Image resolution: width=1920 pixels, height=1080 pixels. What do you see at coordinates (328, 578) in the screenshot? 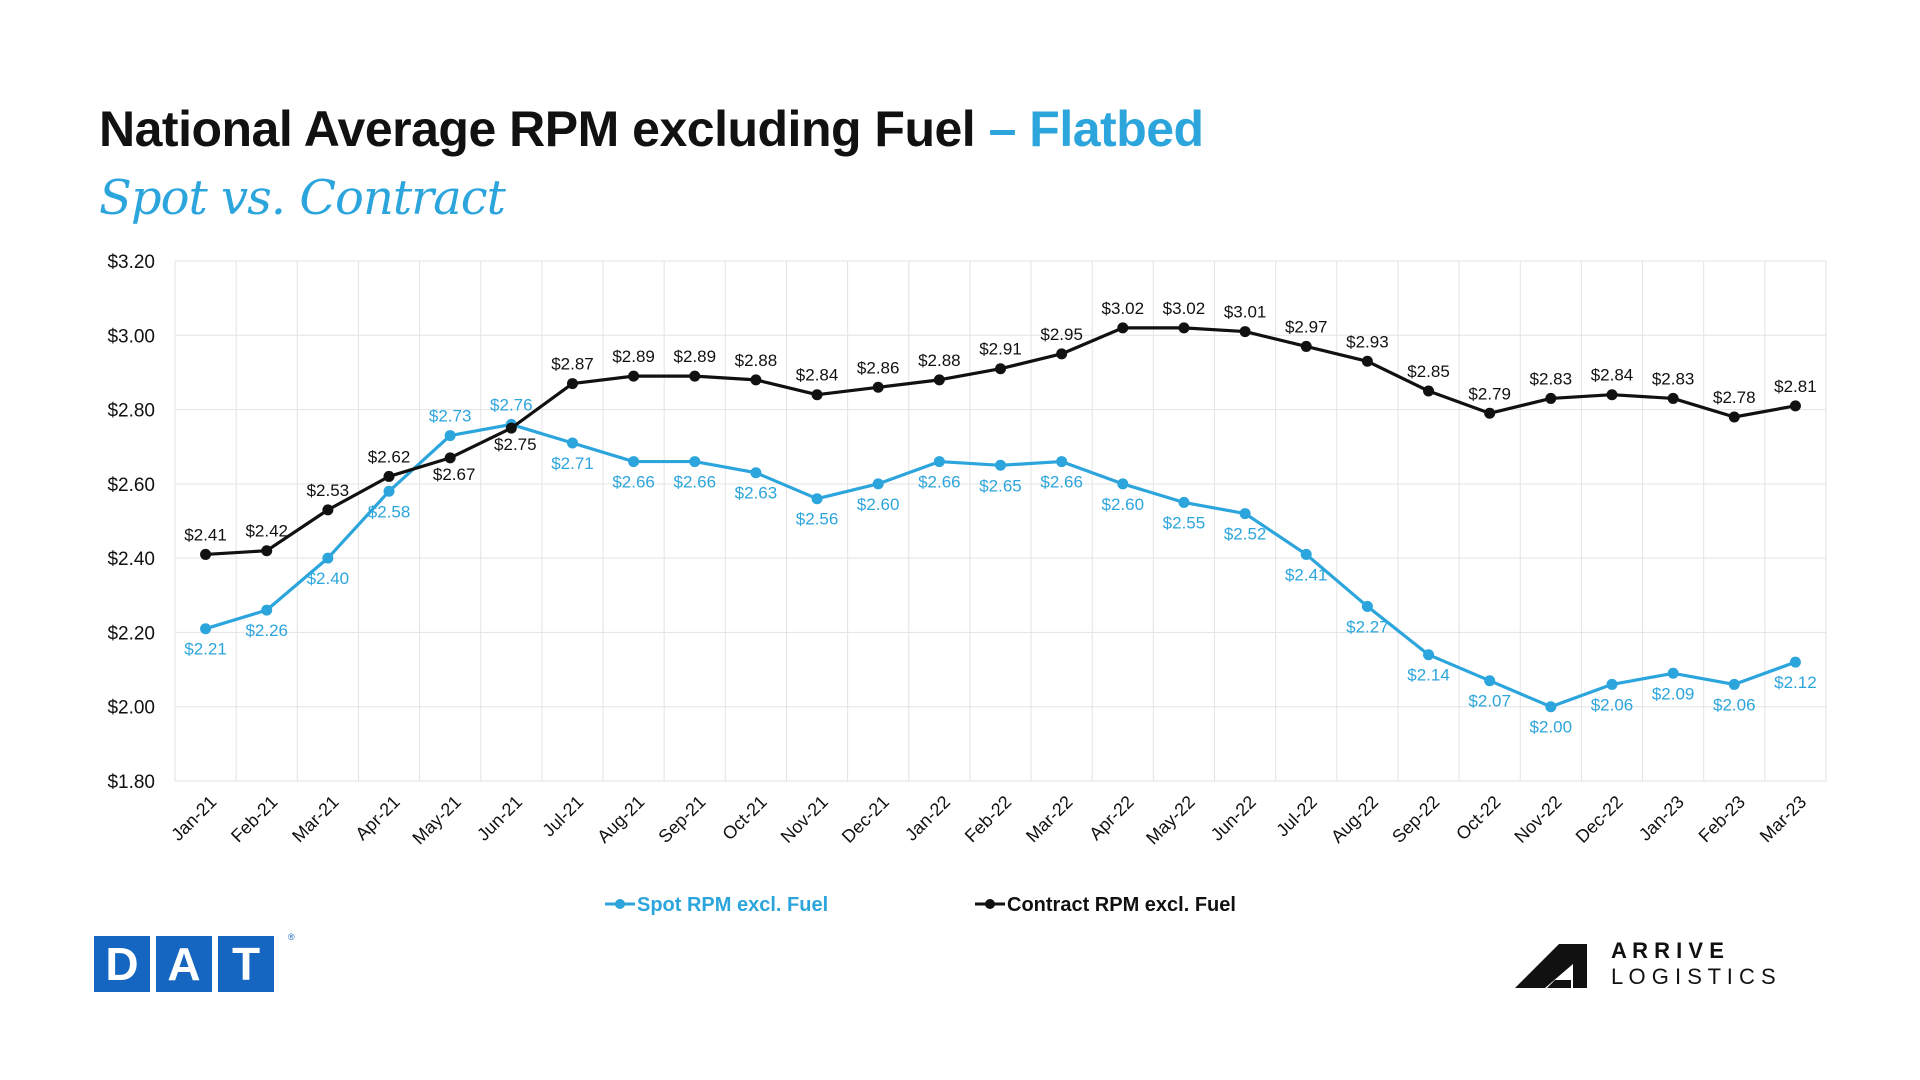
I see `spot-data-label: $2.40` at bounding box center [328, 578].